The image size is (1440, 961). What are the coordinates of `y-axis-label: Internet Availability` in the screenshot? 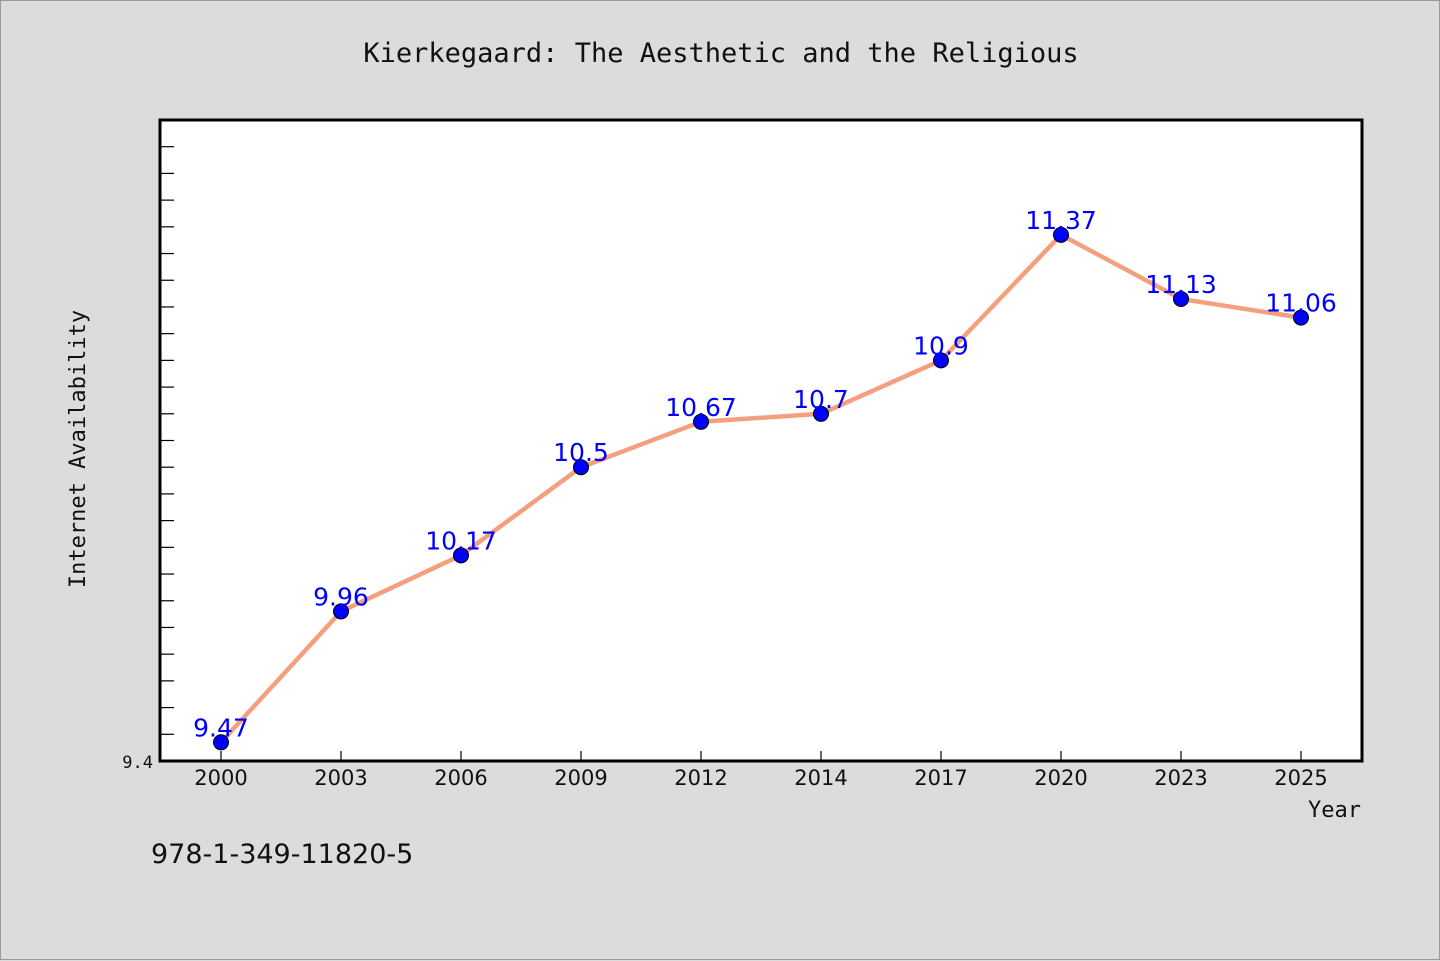 It's located at (78, 449).